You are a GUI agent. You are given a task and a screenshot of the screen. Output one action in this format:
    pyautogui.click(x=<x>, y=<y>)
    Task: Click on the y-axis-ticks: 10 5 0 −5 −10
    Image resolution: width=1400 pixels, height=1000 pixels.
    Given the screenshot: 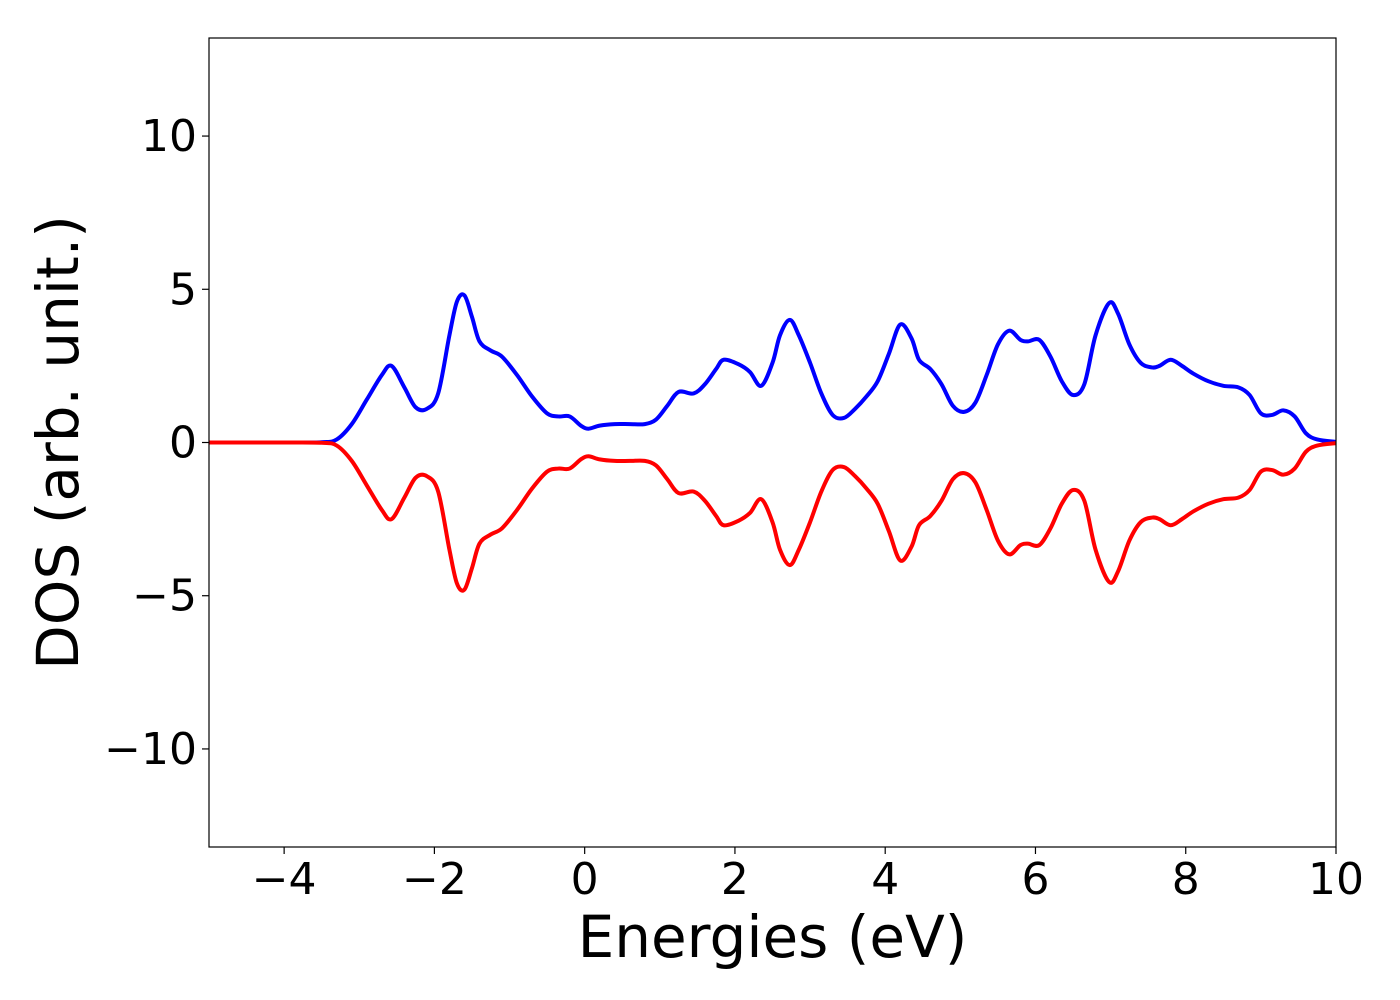 What is the action you would take?
    pyautogui.click(x=156, y=443)
    